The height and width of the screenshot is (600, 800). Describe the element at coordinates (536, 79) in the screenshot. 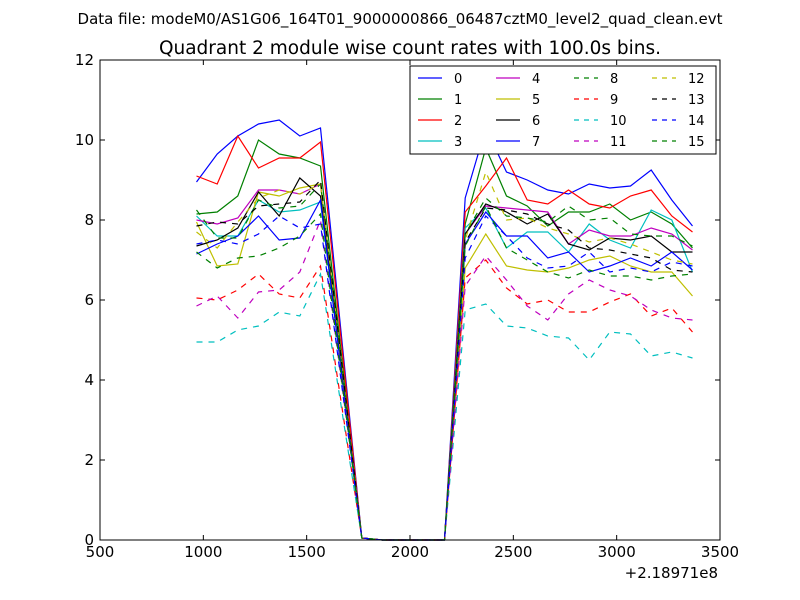

I see `legend-label-4: 4` at that location.